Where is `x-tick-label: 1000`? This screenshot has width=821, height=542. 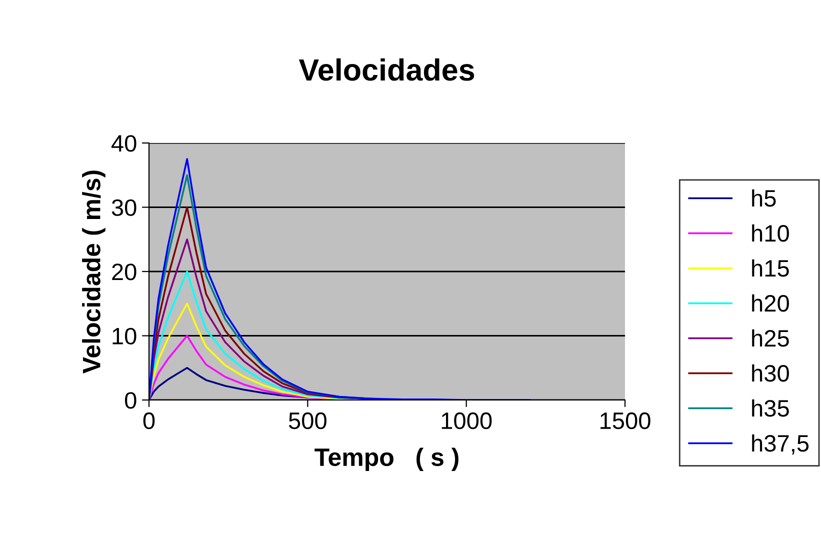 x-tick-label: 1000 is located at coordinates (467, 421).